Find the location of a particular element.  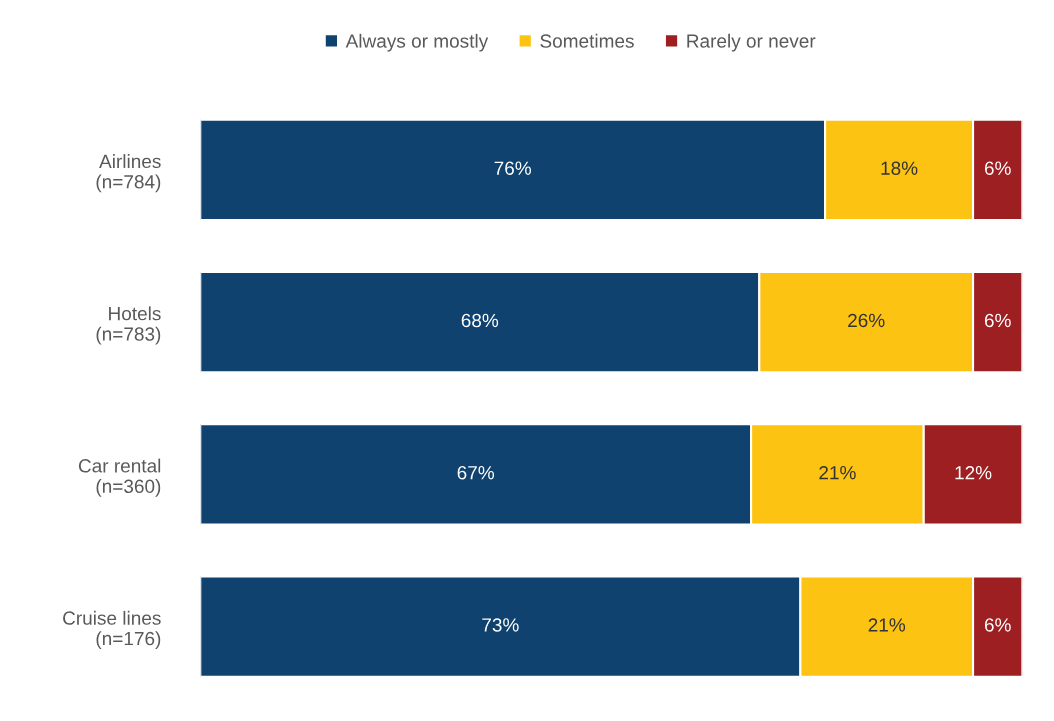

legend-label: Rarely or never is located at coordinates (751, 42).